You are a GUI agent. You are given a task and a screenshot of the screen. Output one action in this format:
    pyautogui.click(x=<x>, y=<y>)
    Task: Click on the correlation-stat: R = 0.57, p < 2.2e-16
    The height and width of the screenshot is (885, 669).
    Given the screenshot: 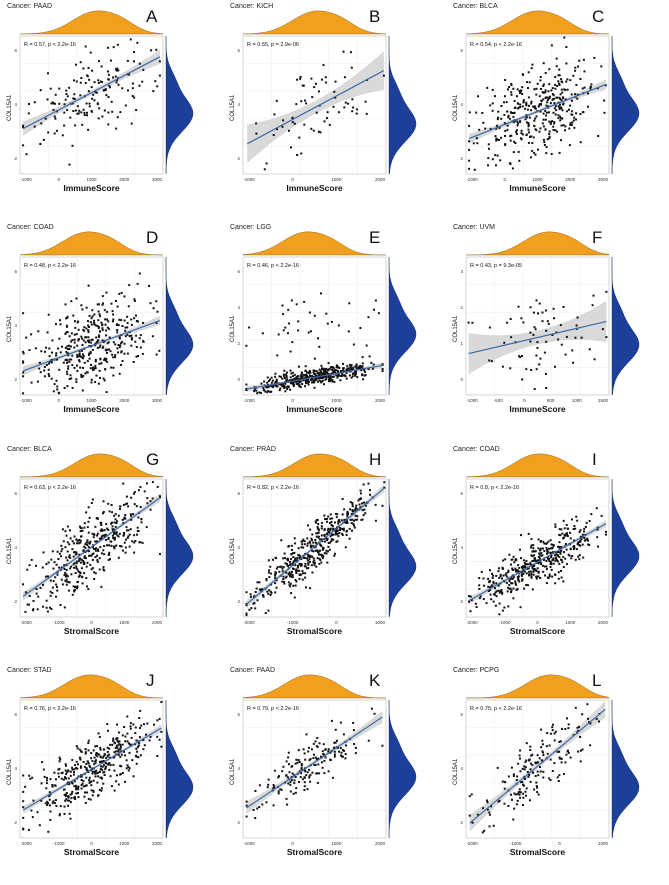 What is the action you would take?
    pyautogui.click(x=50, y=45)
    